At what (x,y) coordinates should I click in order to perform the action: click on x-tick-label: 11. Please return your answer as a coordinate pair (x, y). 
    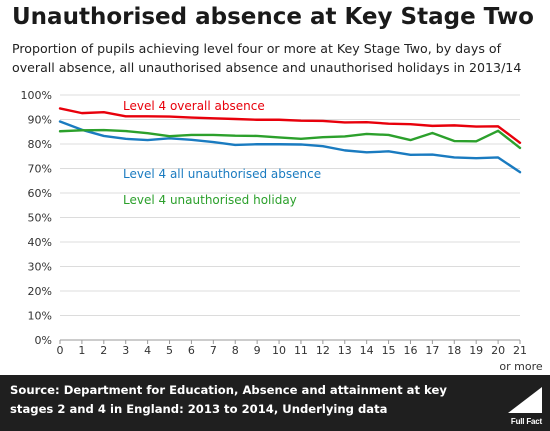
    Looking at the image, I should click on (301, 350).